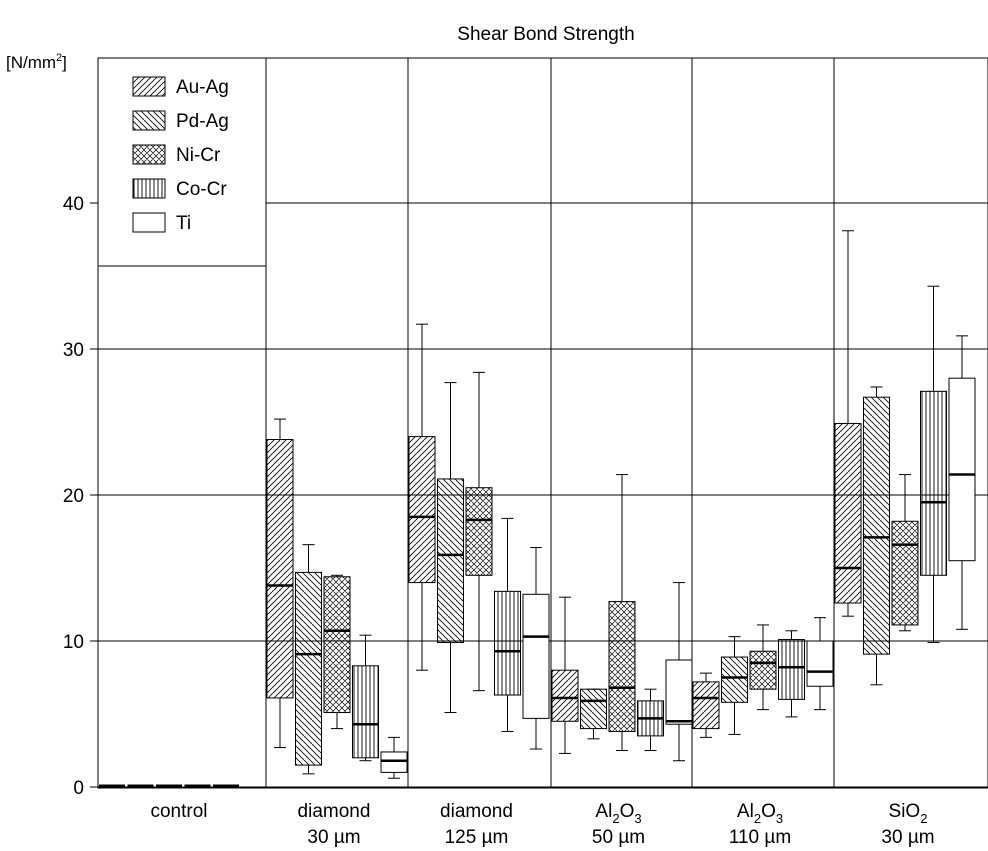  I want to click on x-group-sublabel-5: 110 µm, so click(760, 837).